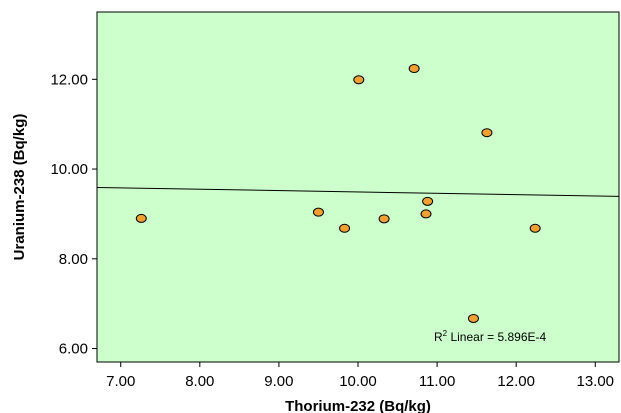 Image resolution: width=621 pixels, height=413 pixels. I want to click on linear-fit-line, so click(358, 191).